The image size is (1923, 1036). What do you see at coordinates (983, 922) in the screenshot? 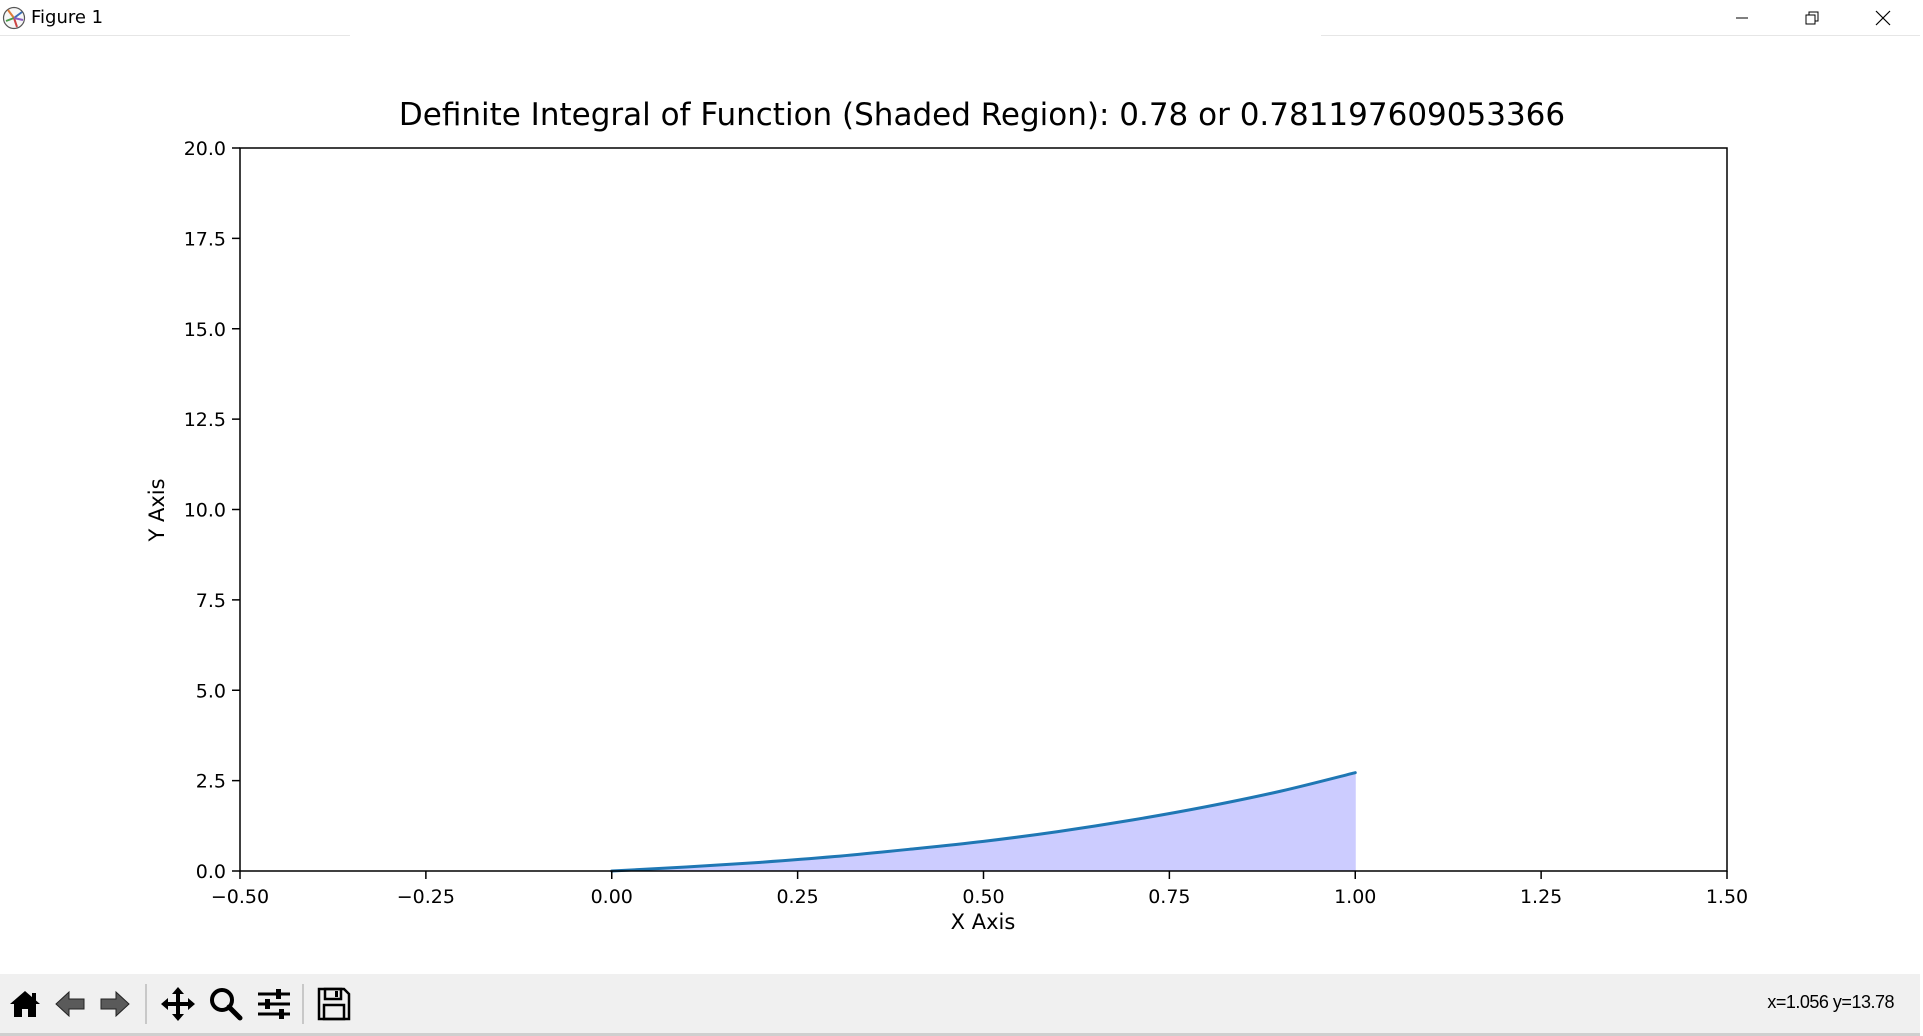
I see `x-axis-label: X Axis` at bounding box center [983, 922].